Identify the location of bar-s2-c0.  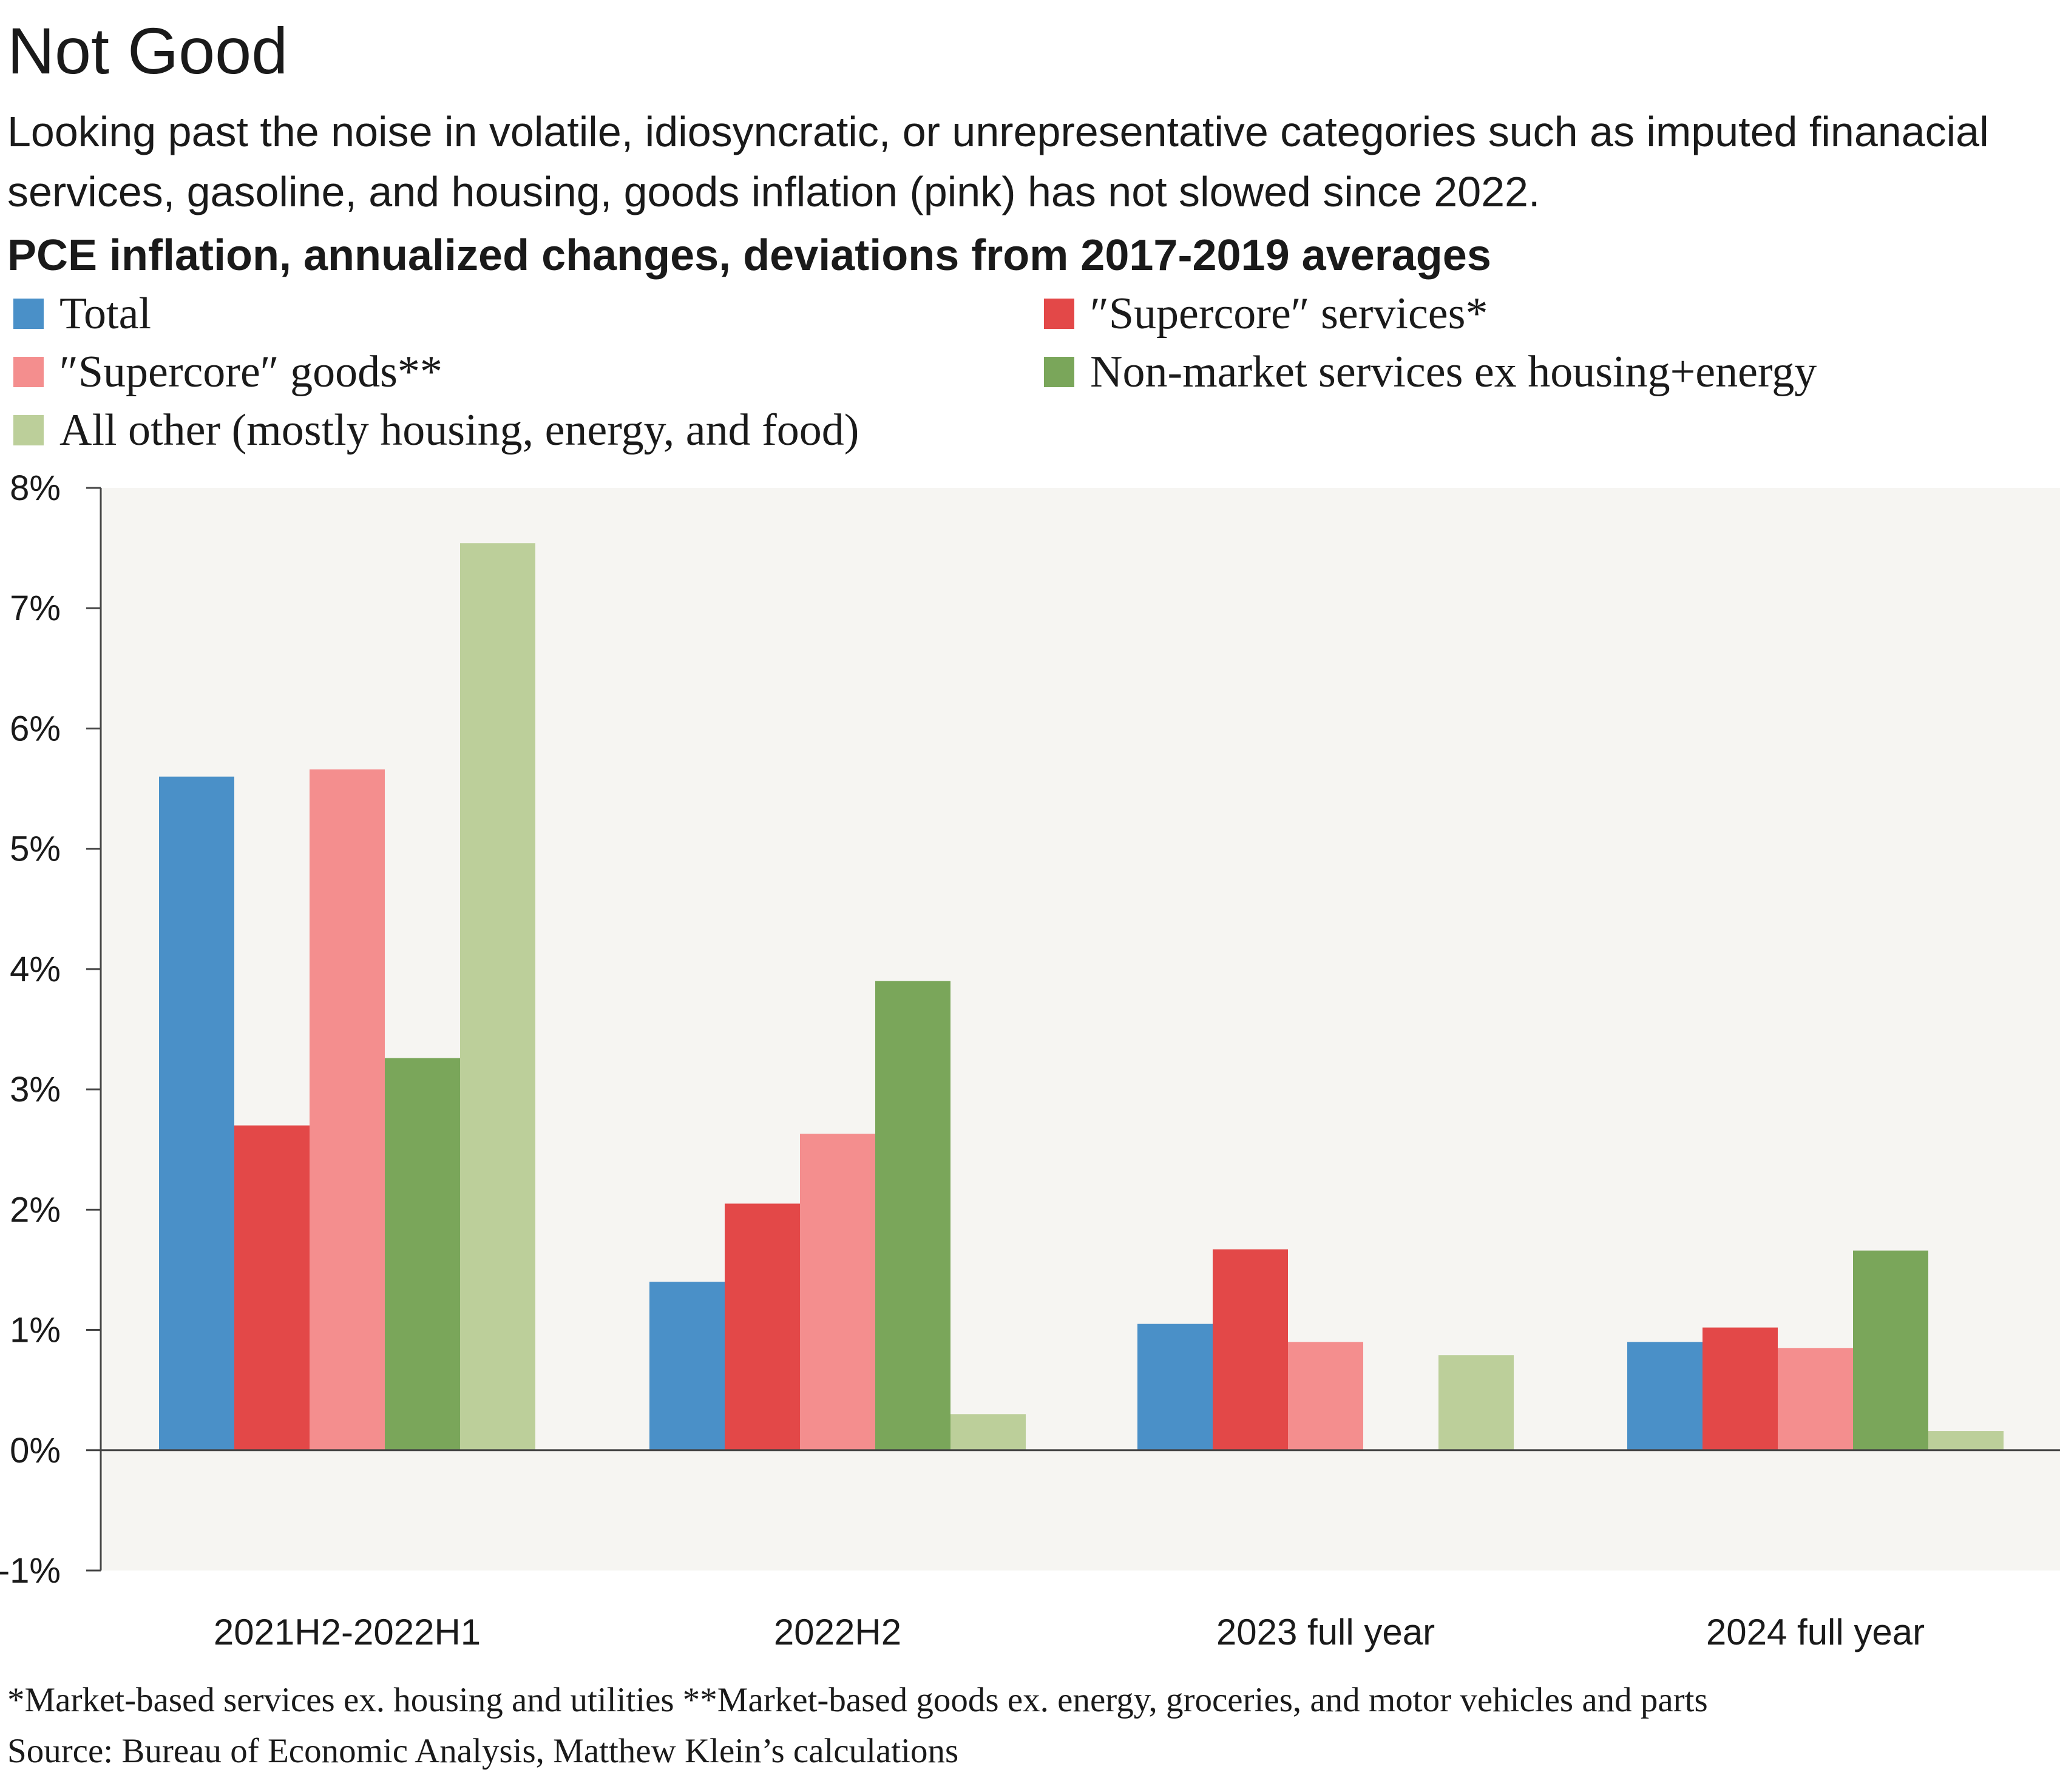
(347, 1109).